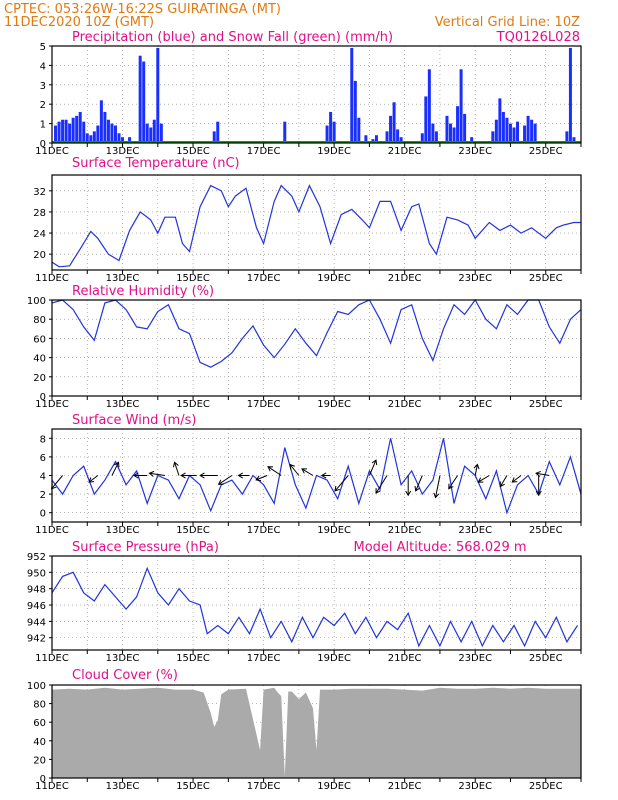  Describe the element at coordinates (315, 607) in the screenshot. I see `pressure-line` at that location.